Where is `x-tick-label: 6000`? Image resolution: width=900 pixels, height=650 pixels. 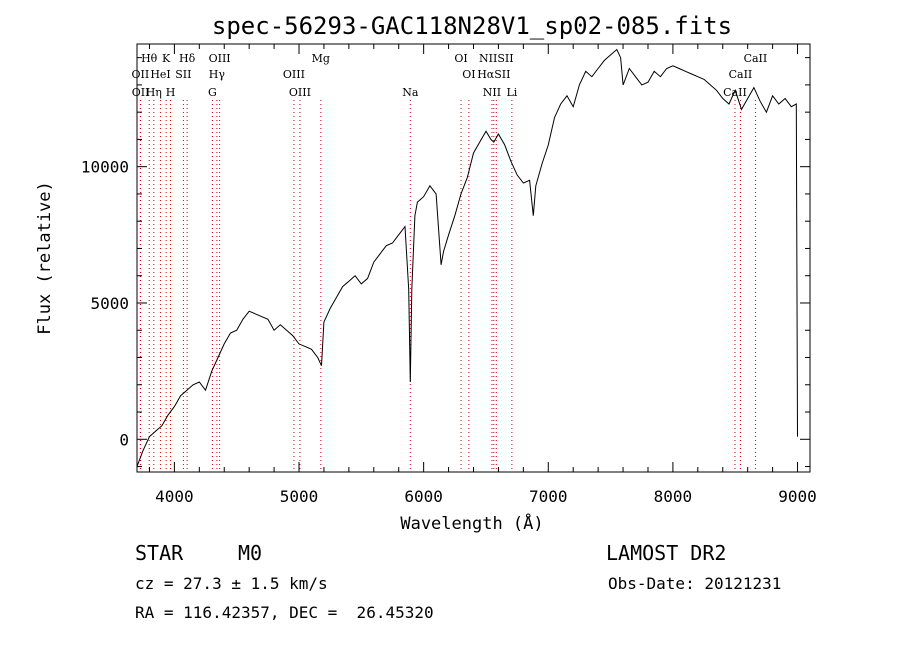
x-tick-label: 6000 is located at coordinates (423, 496).